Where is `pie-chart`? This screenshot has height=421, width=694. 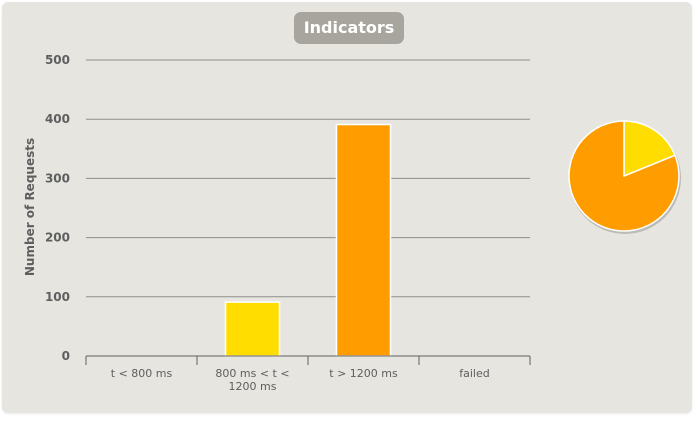 pie-chart is located at coordinates (624, 177).